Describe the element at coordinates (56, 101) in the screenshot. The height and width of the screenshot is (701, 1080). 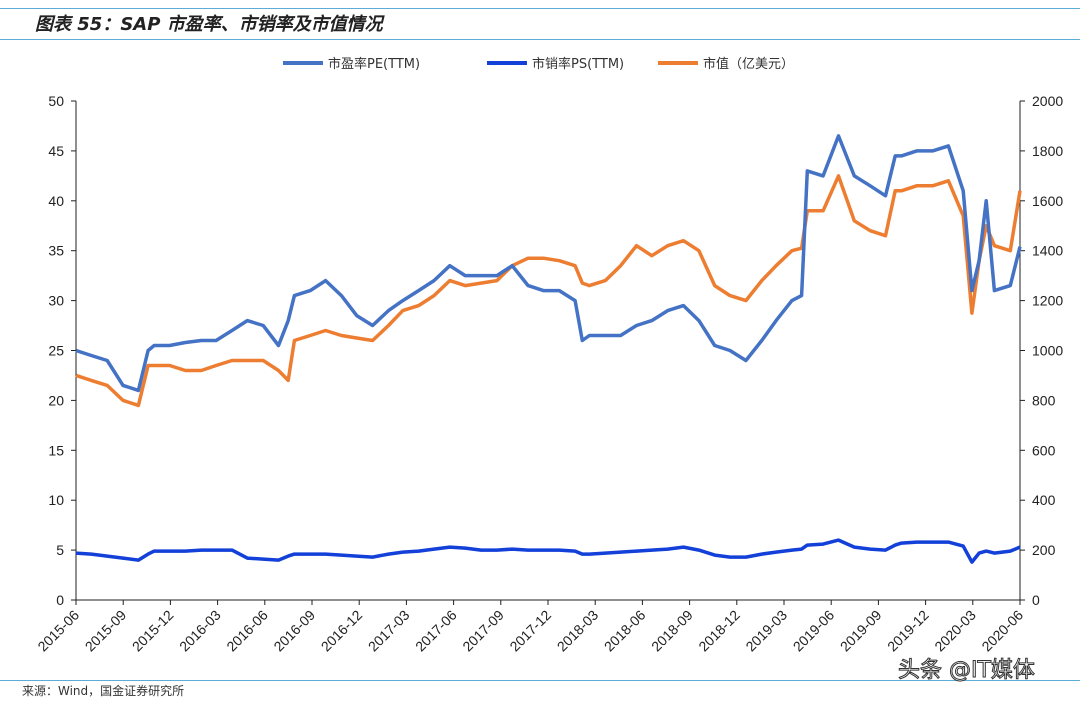
I see `left-tick-label: 50` at that location.